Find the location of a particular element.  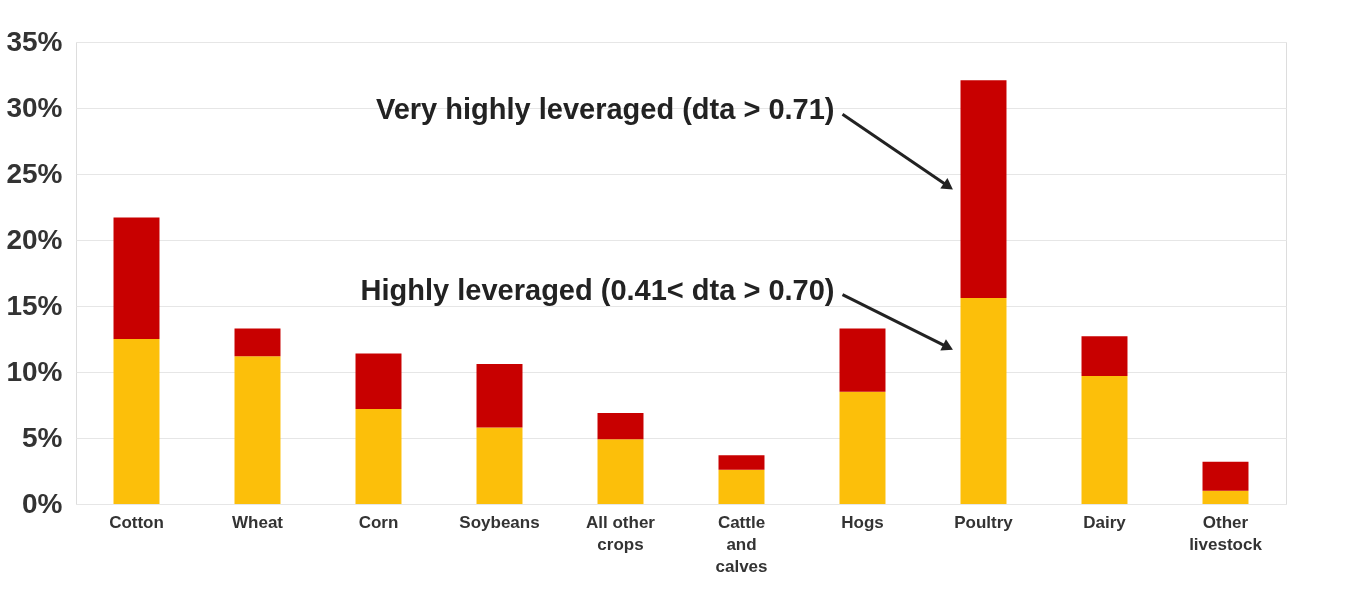

x-tick-label: Corn is located at coordinates (378, 522).